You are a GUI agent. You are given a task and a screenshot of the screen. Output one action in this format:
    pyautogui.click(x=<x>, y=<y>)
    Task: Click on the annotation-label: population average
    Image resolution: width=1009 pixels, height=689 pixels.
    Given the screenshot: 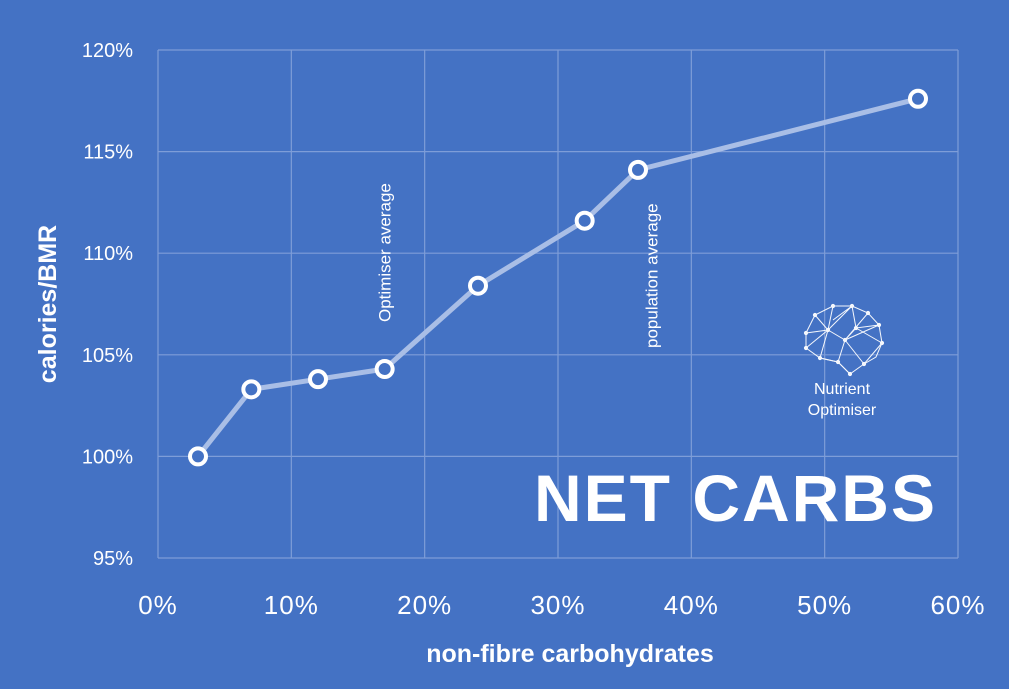 What is the action you would take?
    pyautogui.click(x=651, y=275)
    